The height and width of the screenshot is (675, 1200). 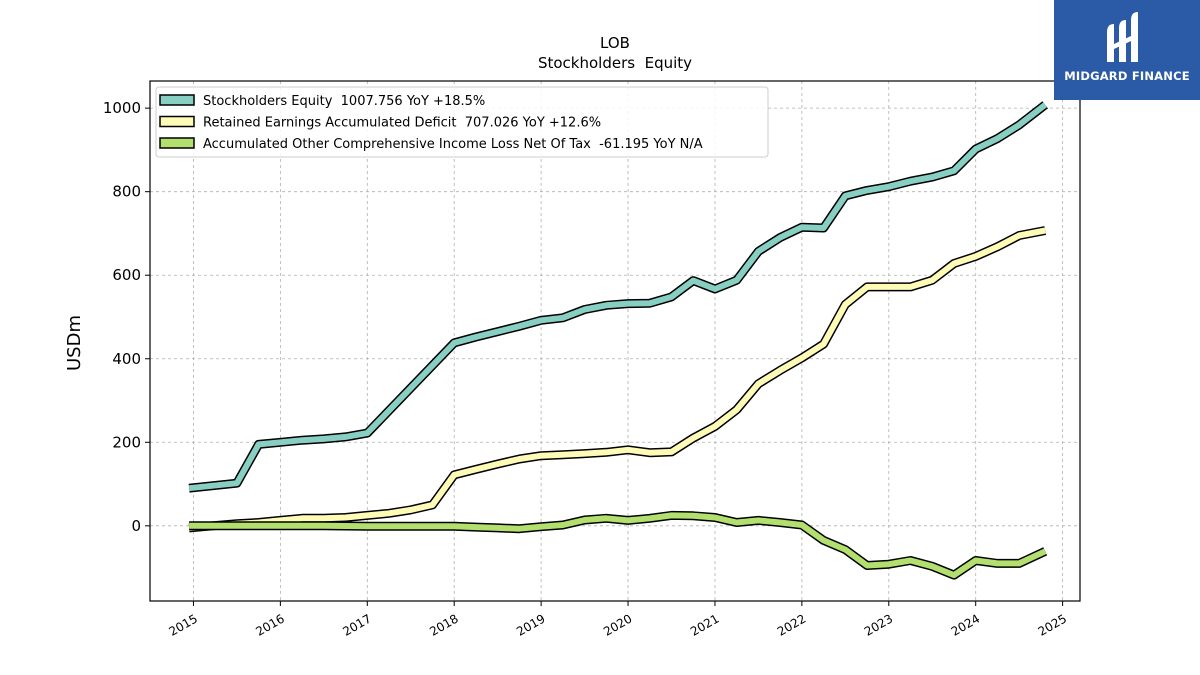 What do you see at coordinates (615, 43) in the screenshot?
I see `chart-title: LOB` at bounding box center [615, 43].